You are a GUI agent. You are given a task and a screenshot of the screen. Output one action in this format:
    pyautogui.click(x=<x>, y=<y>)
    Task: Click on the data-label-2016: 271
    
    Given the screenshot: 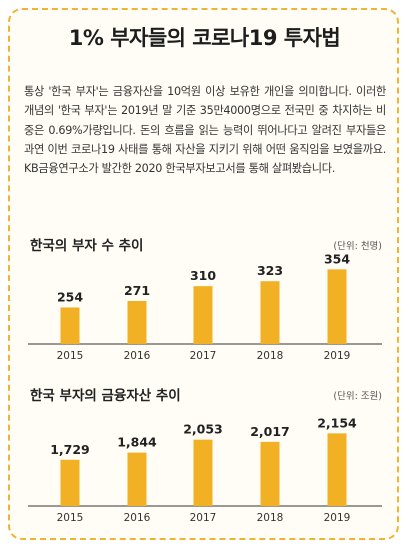 What is the action you would take?
    pyautogui.click(x=137, y=290)
    